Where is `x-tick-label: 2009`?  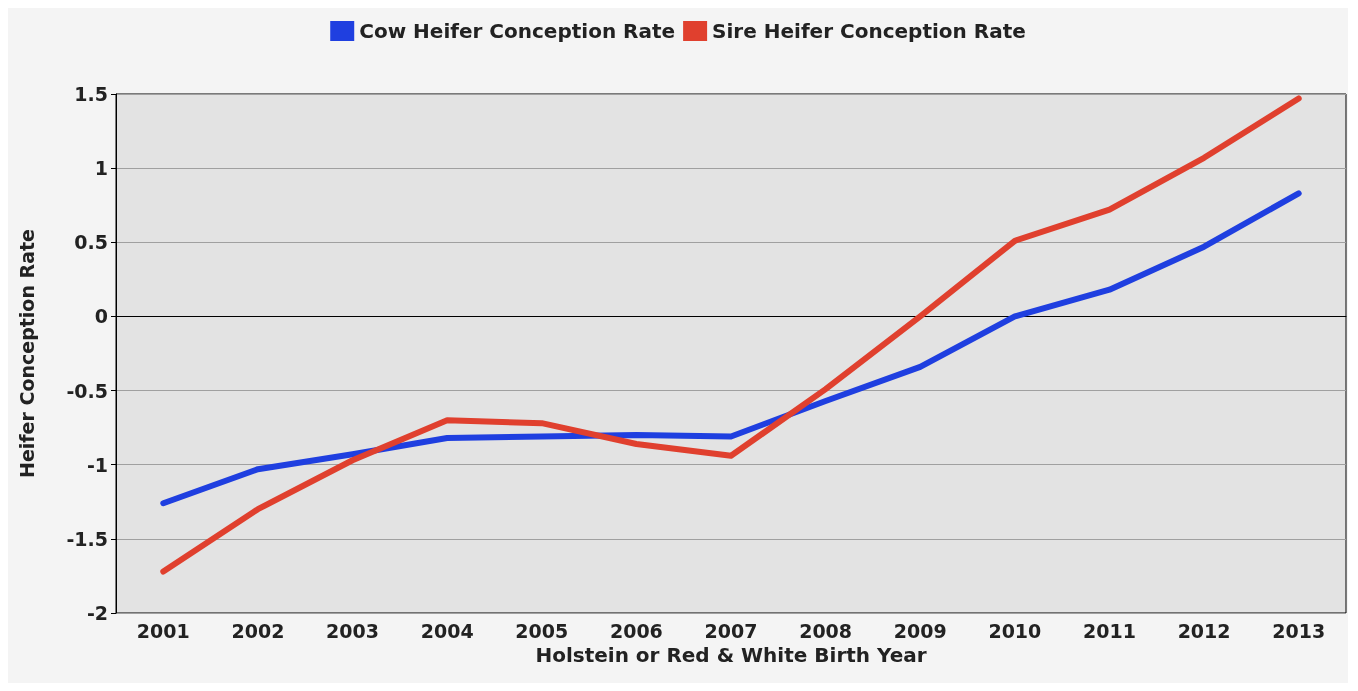 x-tick-label: 2009 is located at coordinates (920, 630).